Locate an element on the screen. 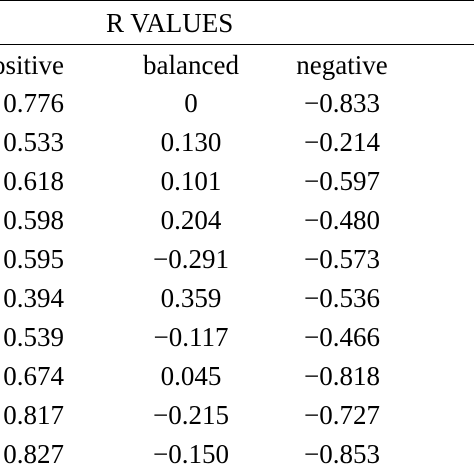 The height and width of the screenshot is (474, 474). table-cell-positive: 0.598 is located at coordinates (33, 220).